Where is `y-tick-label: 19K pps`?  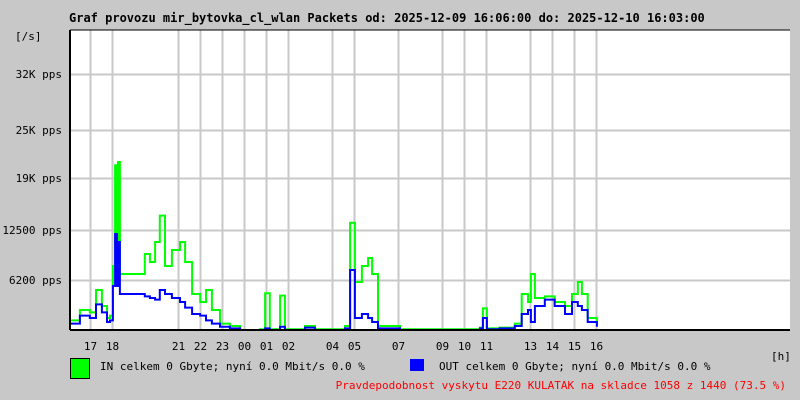
y-tick-label: 19K pps is located at coordinates (38, 178).